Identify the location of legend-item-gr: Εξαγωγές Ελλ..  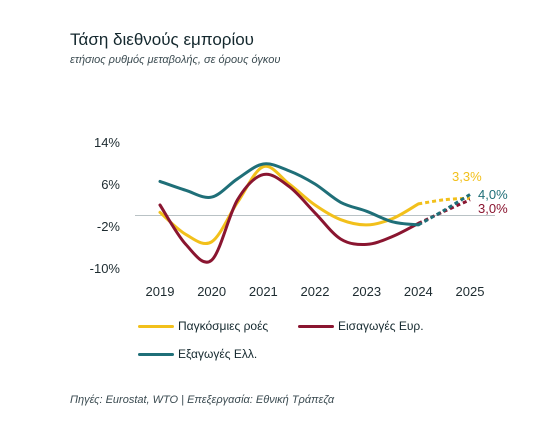
(197, 354).